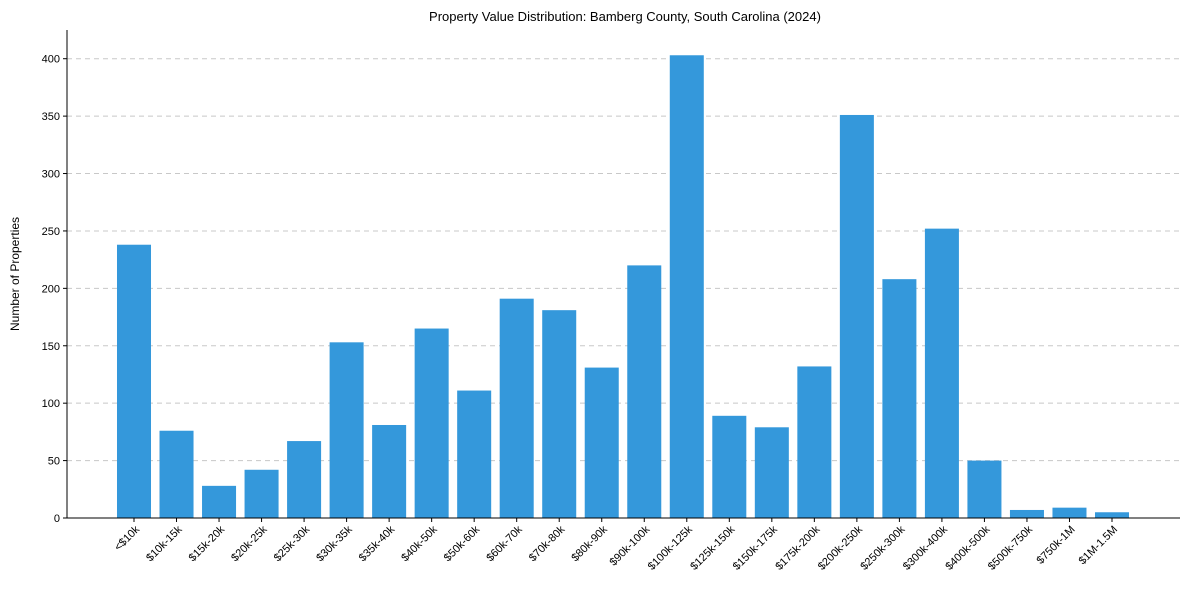 This screenshot has height=590, width=1189. I want to click on y-tick-label: 50, so click(54, 462).